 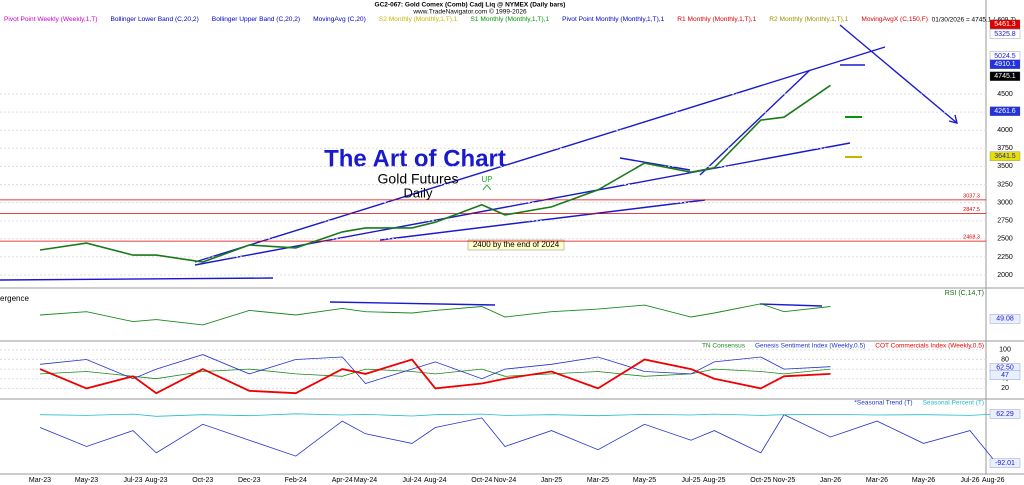 What do you see at coordinates (256, 19) in the screenshot?
I see `legend-entry: Bollinger Upper Band (C,20,2)` at bounding box center [256, 19].